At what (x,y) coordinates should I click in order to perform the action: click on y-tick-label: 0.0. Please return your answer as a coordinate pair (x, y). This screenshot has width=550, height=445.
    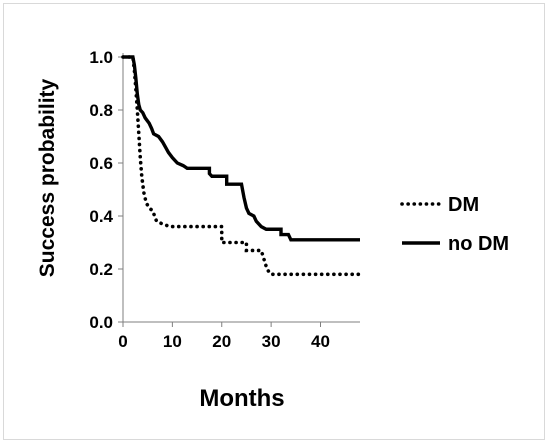
    Looking at the image, I should click on (101, 322).